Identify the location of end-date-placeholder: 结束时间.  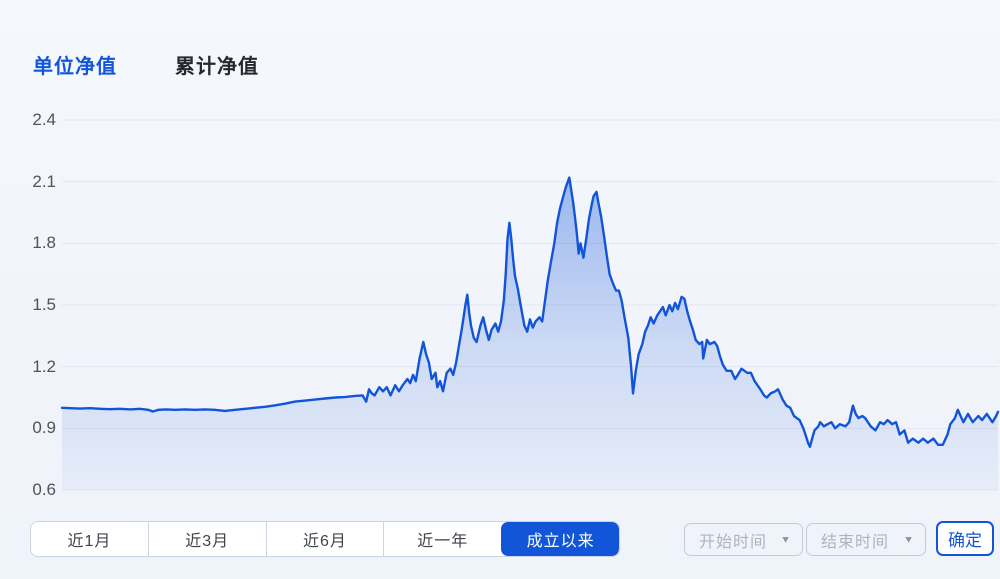
(855, 542).